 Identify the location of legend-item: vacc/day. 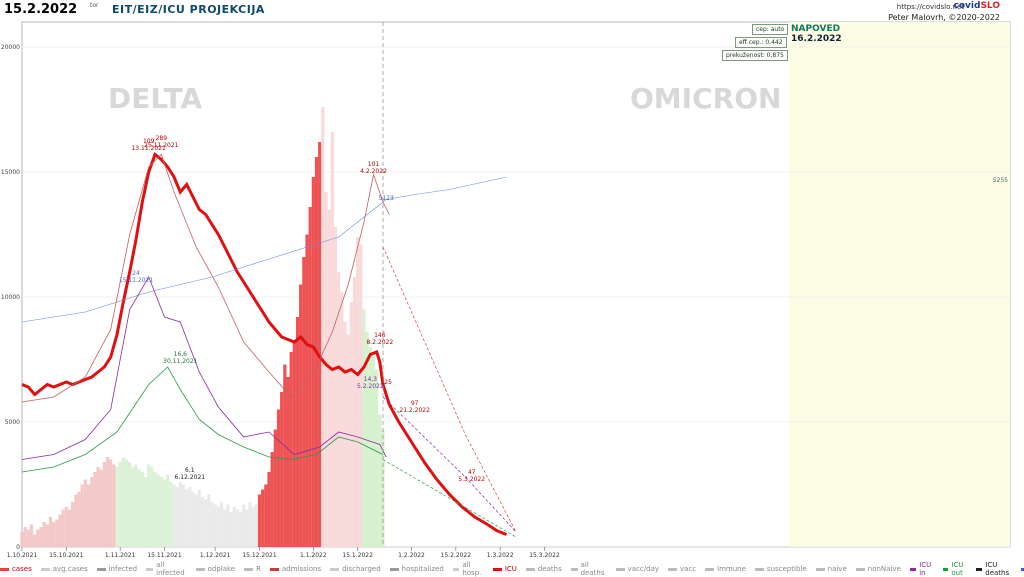
(637, 569).